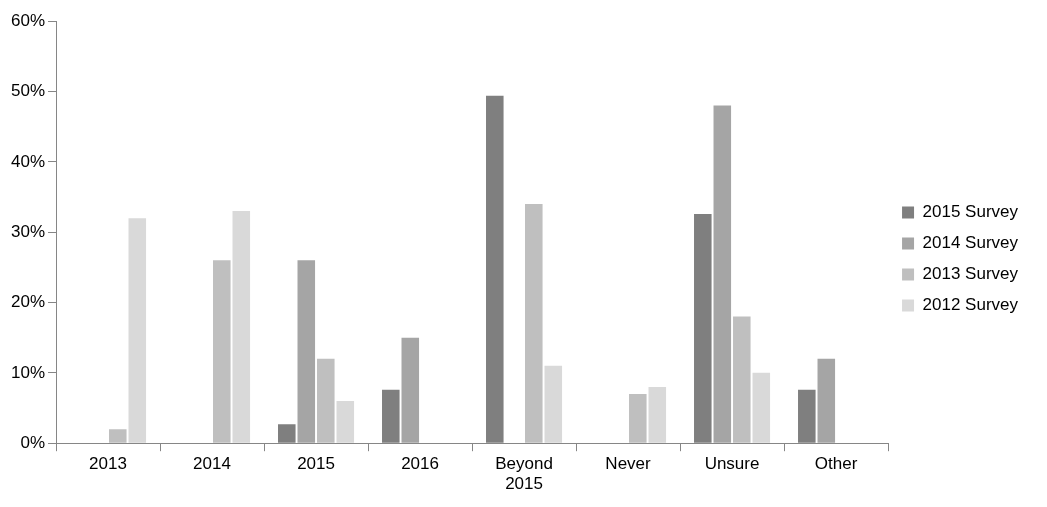 This screenshot has width=1047, height=507. Describe the element at coordinates (420, 464) in the screenshot. I see `x-tick-label: 2016` at that location.